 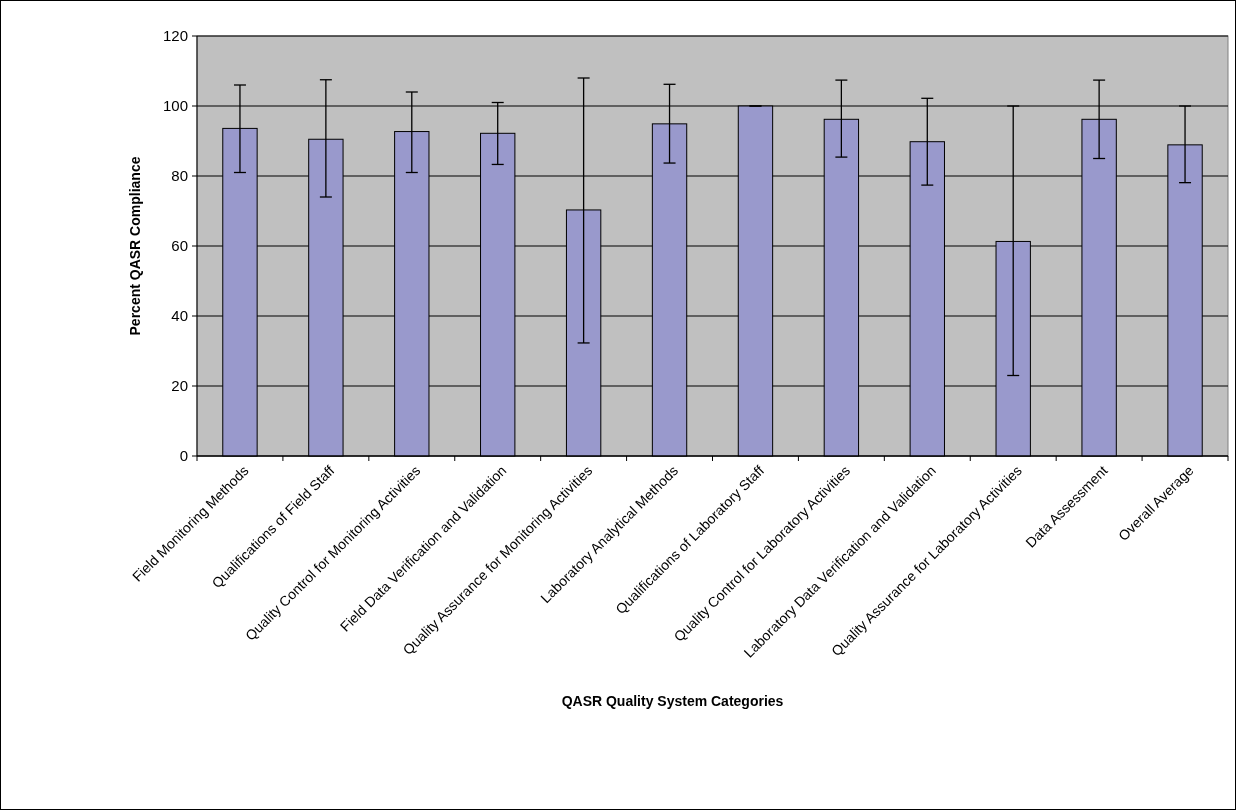 What do you see at coordinates (672, 701) in the screenshot?
I see `x-axis-title: QASR Quality System Categories` at bounding box center [672, 701].